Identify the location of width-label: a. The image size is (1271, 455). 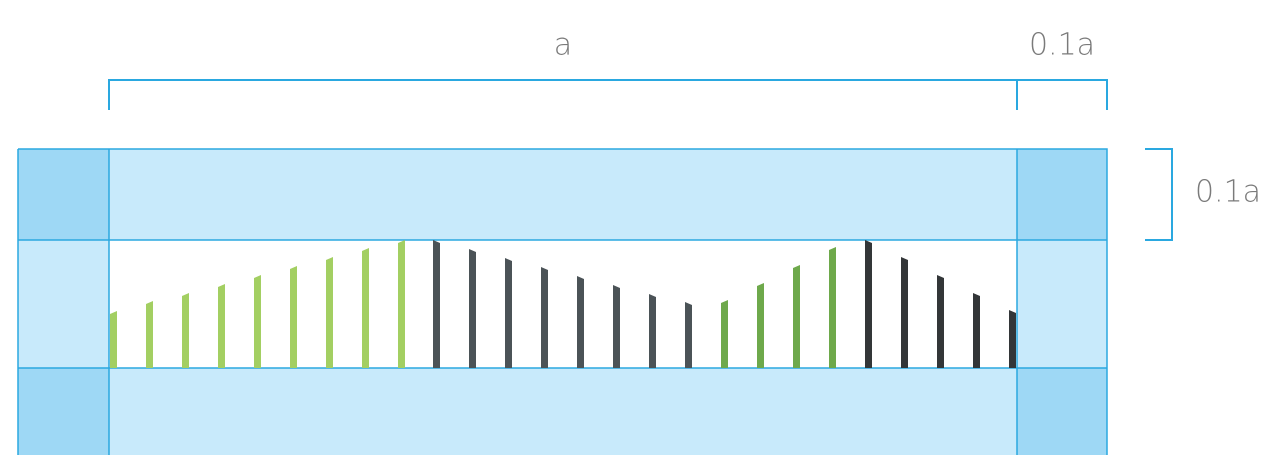
(563, 45).